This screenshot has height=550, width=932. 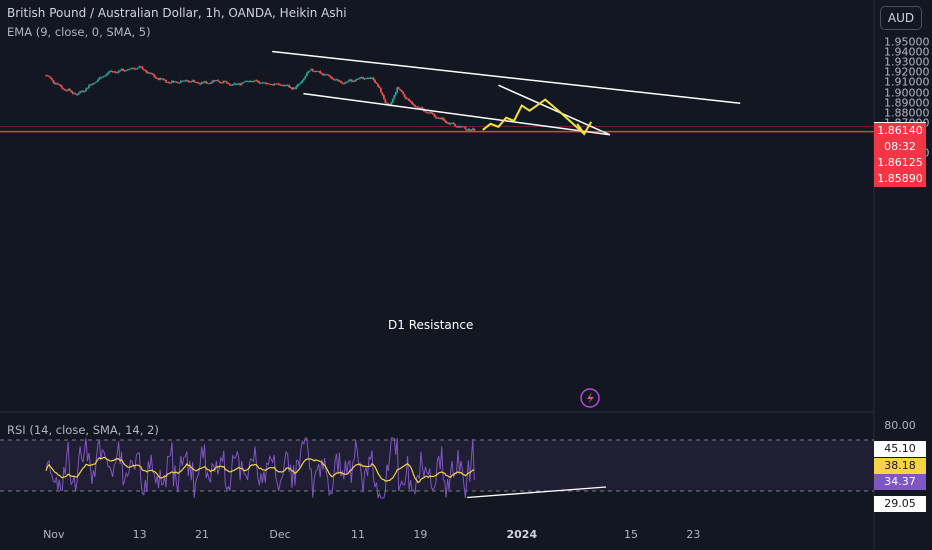 What do you see at coordinates (506, 77) in the screenshot?
I see `upper-trendline` at bounding box center [506, 77].